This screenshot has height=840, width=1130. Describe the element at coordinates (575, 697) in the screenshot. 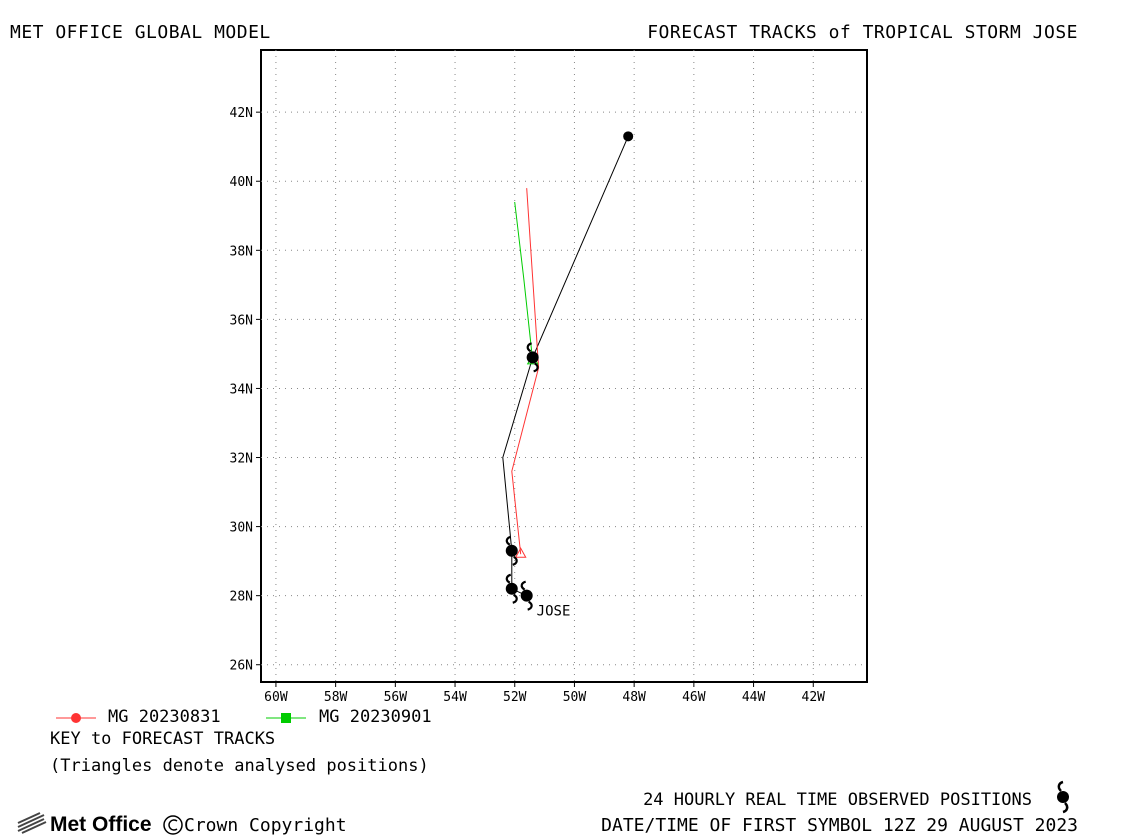

I see `x-tick-label: 50W` at that location.